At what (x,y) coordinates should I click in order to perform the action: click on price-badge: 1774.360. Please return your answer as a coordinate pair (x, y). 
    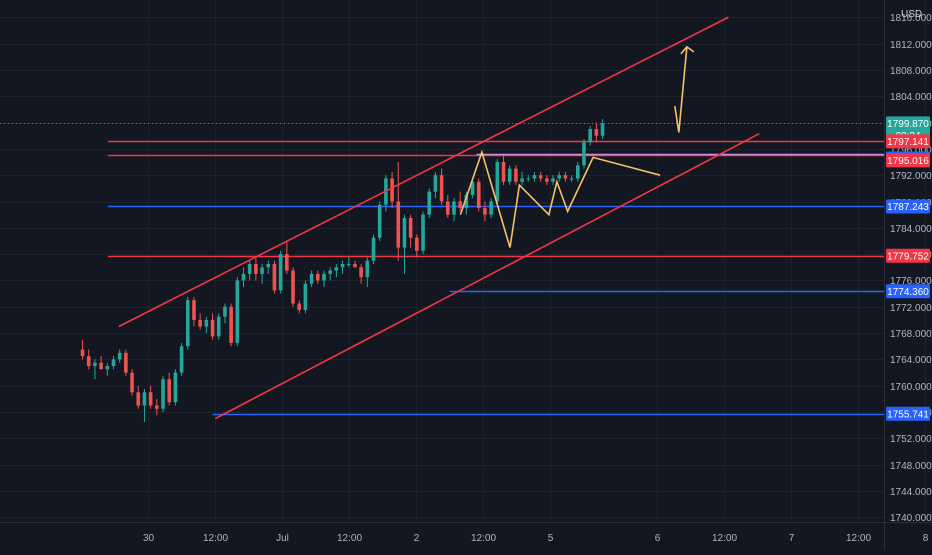
    Looking at the image, I should click on (908, 291).